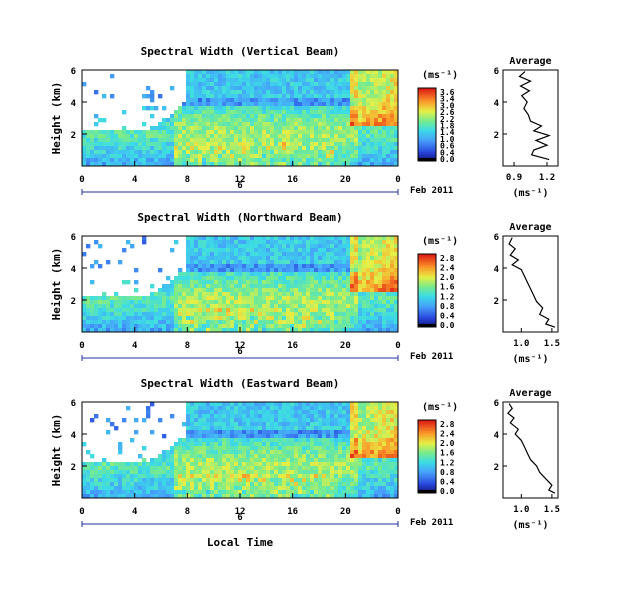 Image resolution: width=617 pixels, height=598 pixels. I want to click on y-tick-label: 2, so click(73, 302).